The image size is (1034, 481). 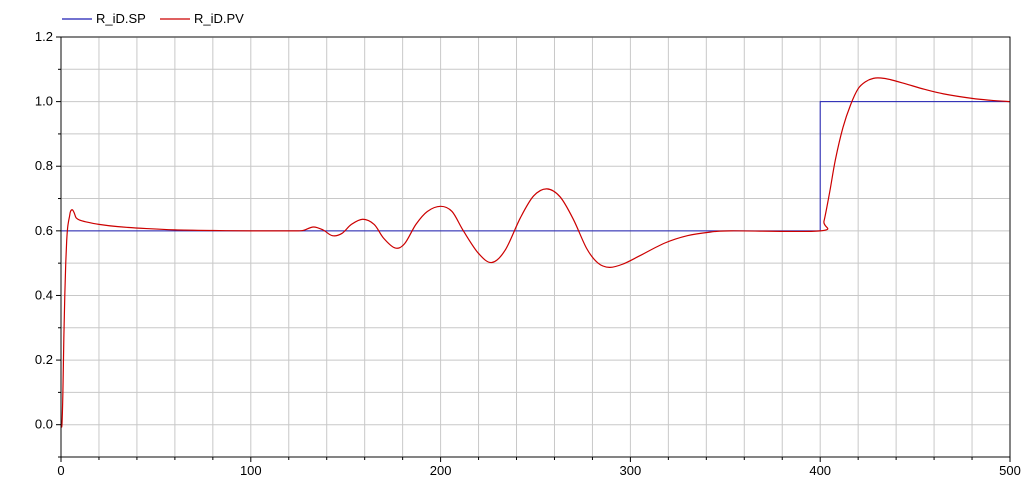 What do you see at coordinates (121, 18) in the screenshot?
I see `legend-label: R_iD.SP` at bounding box center [121, 18].